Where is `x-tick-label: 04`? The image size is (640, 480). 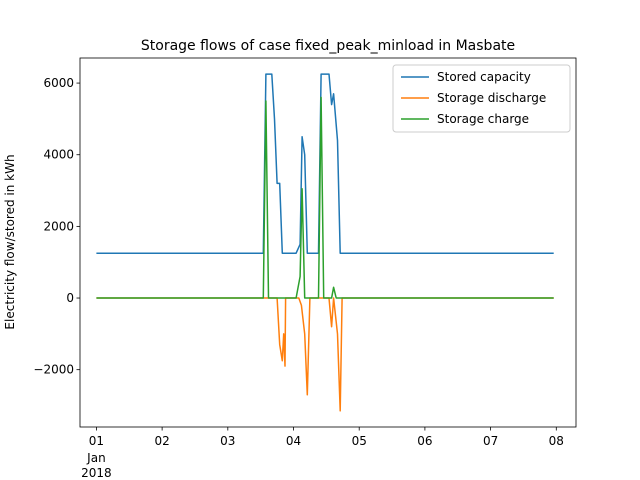
x-tick-label: 04 is located at coordinates (293, 441).